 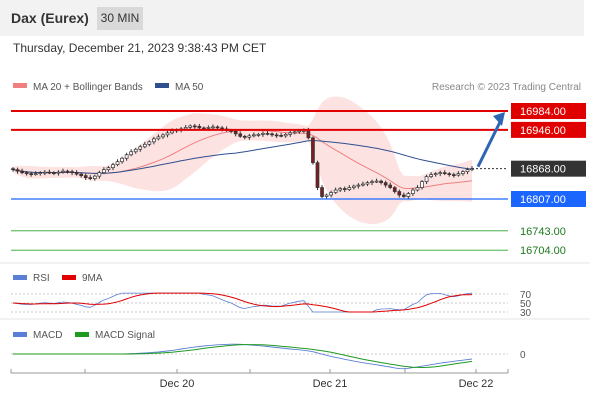 What do you see at coordinates (50, 18) in the screenshot?
I see `instrument-title: Dax (Eurex)` at bounding box center [50, 18].